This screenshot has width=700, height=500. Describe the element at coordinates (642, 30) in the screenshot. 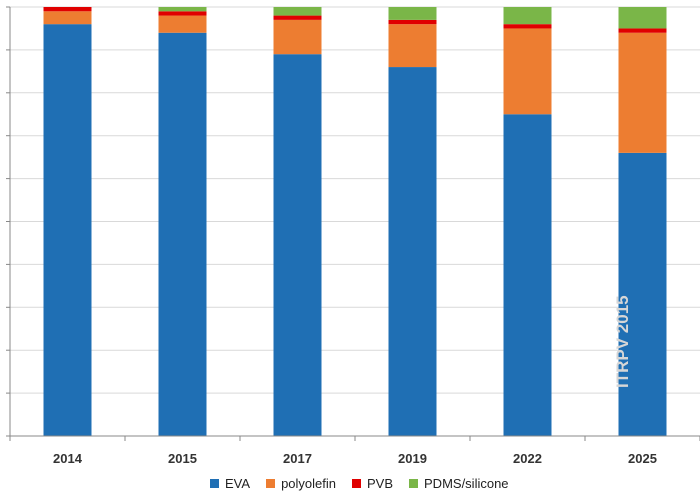

I see `bar-pvb-2025` at that location.